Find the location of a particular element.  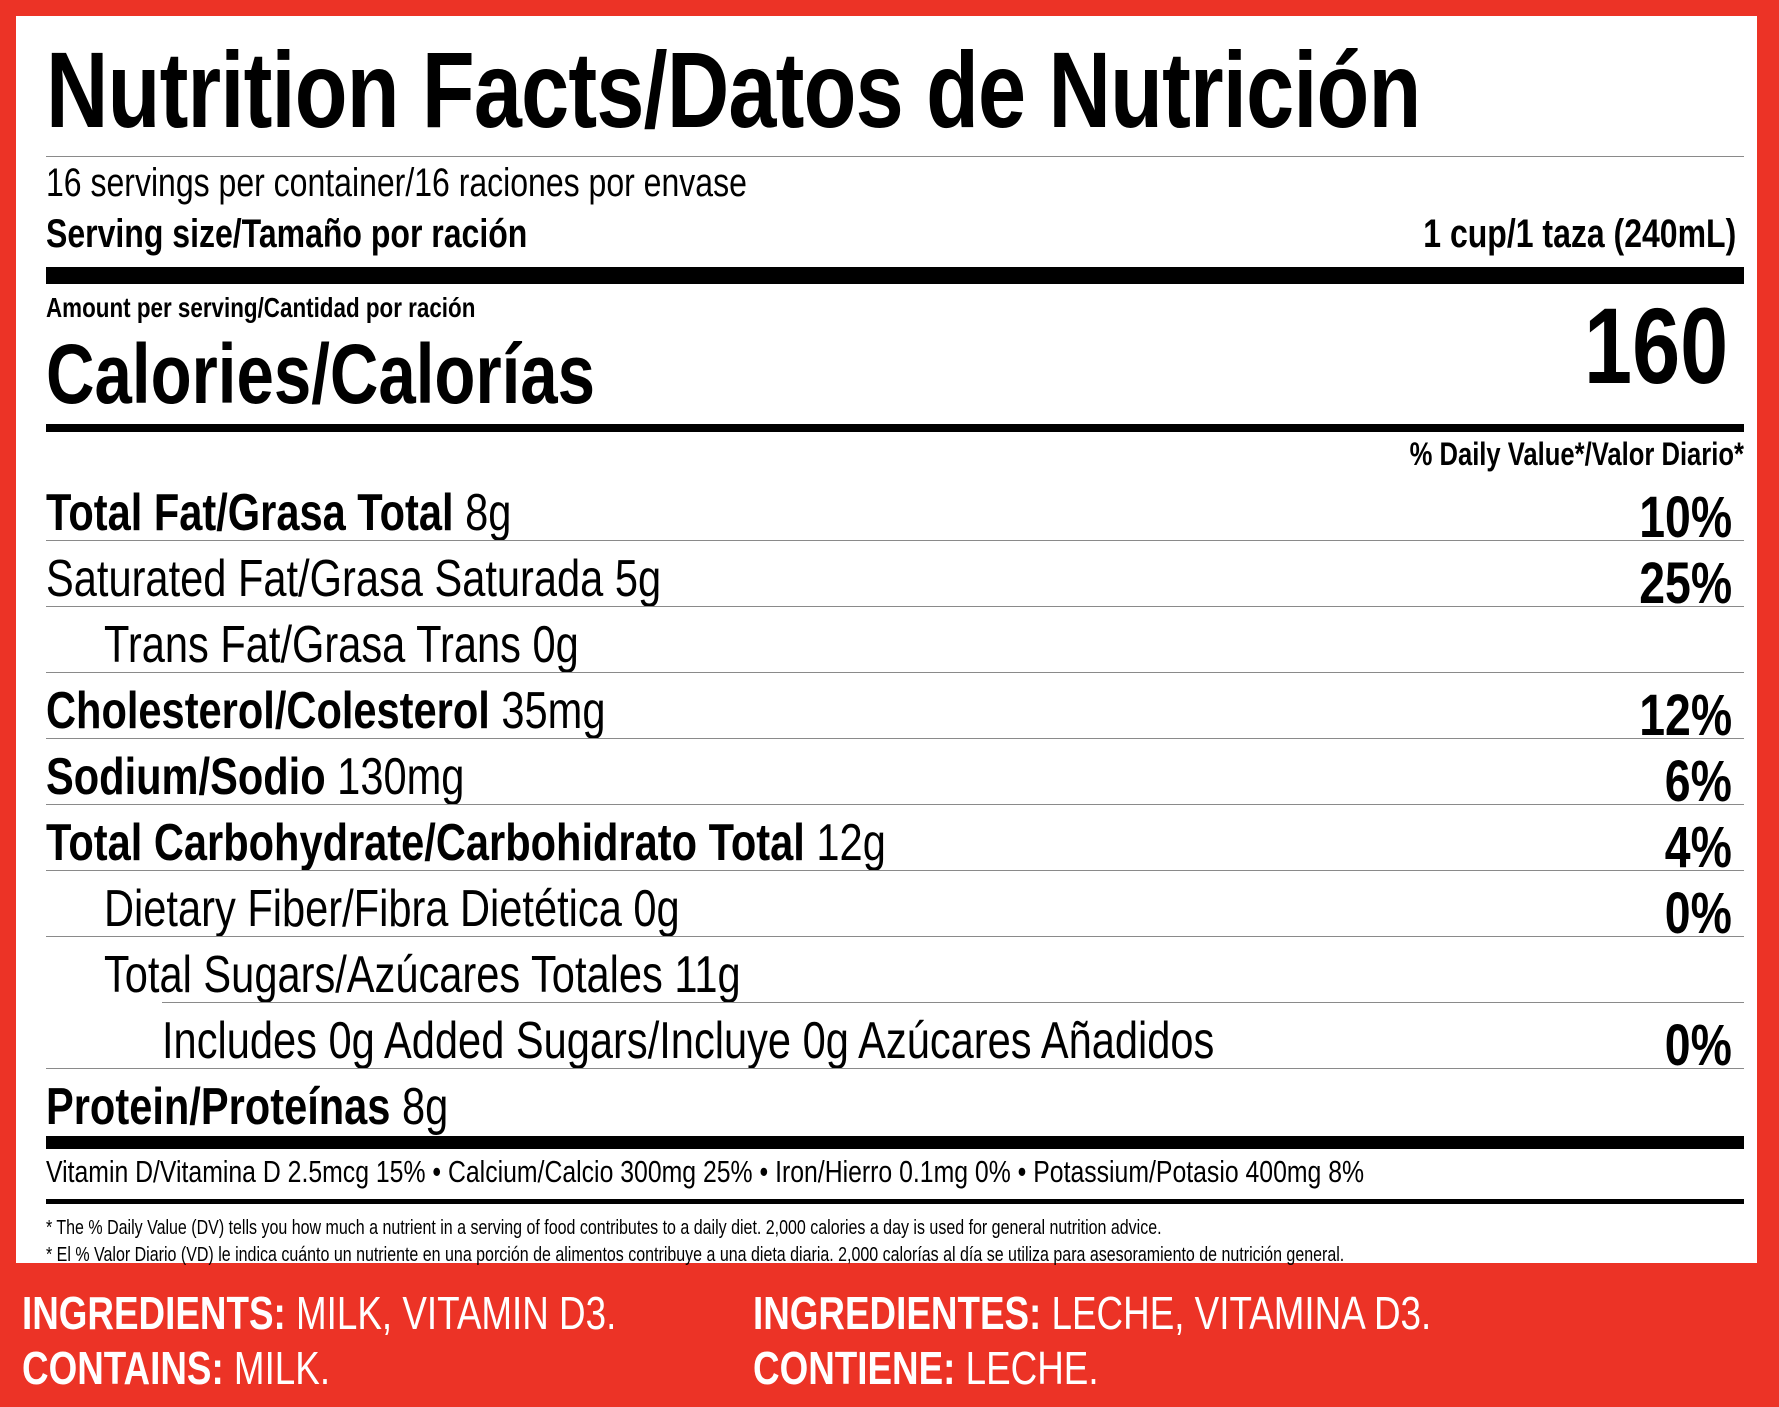

contains-label: CONTAINS: is located at coordinates (123, 1368).